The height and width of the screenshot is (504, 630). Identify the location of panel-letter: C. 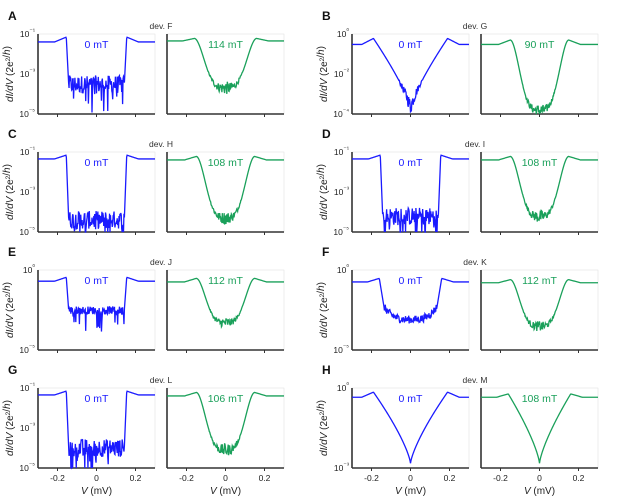
(12, 134).